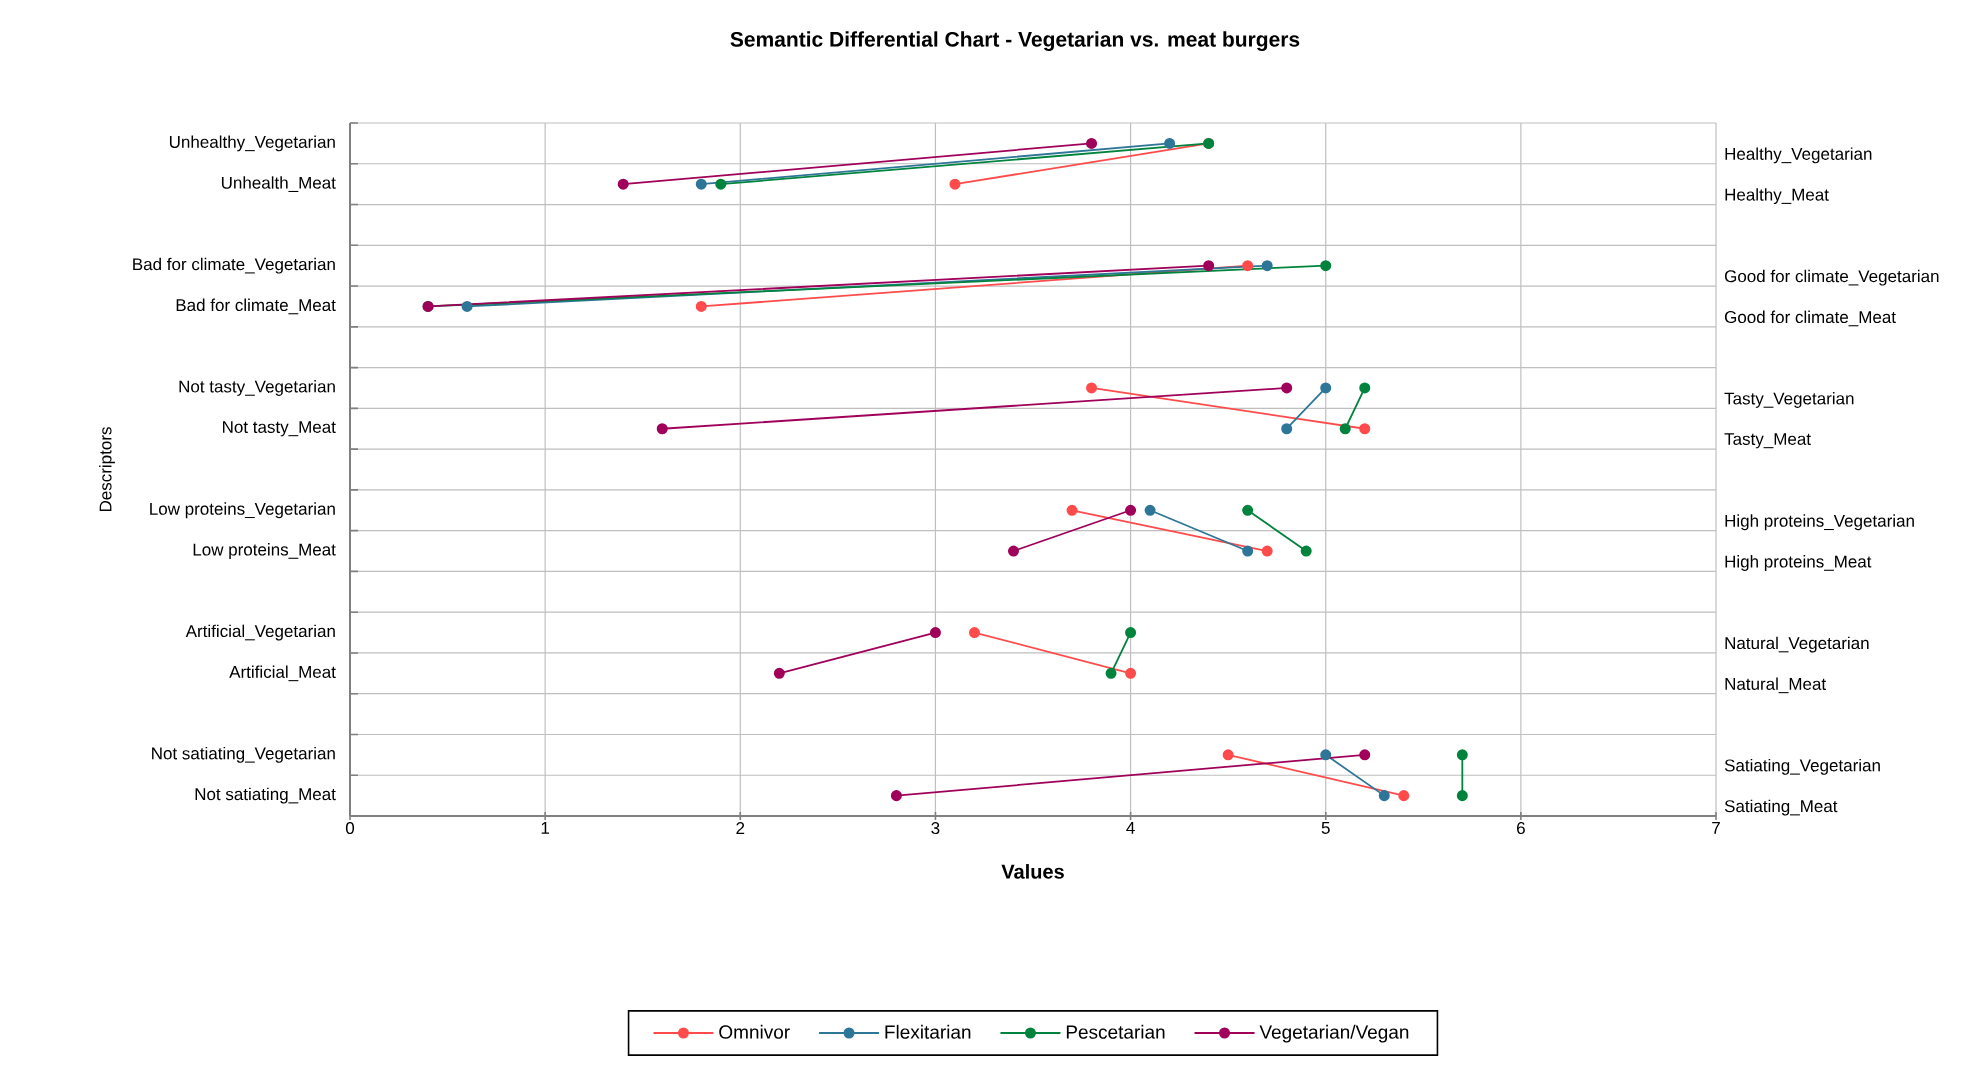  I want to click on y2-tick-label: Tasty_Meat, so click(1767, 441).